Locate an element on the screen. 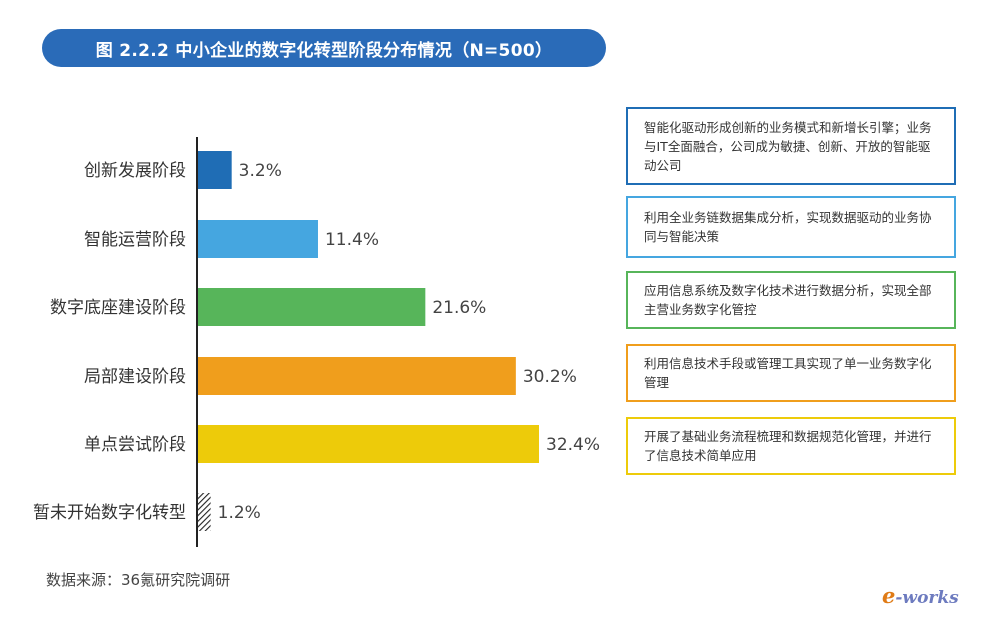 This screenshot has width=981, height=621. stage-description-box: 应用信息系统及数字化技术进行数据分析，实现全部主营业务数字化管控 is located at coordinates (791, 300).